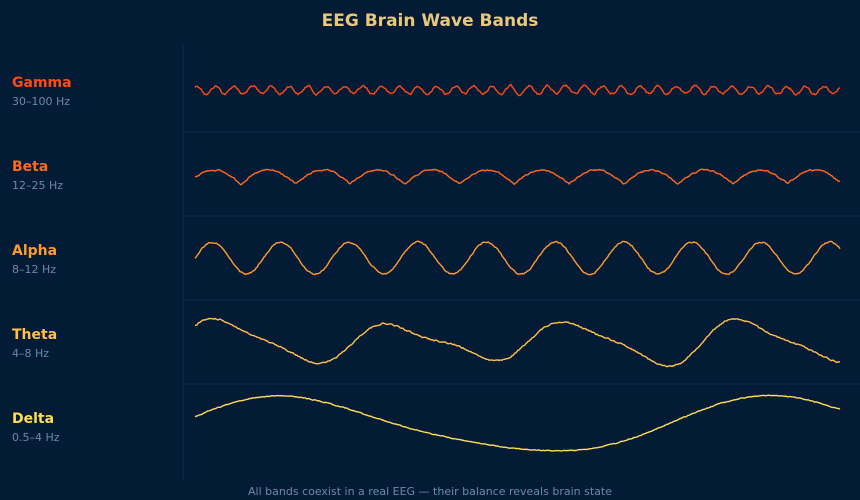 The height and width of the screenshot is (500, 860). What do you see at coordinates (35, 335) in the screenshot?
I see `band-name: Theta` at bounding box center [35, 335].